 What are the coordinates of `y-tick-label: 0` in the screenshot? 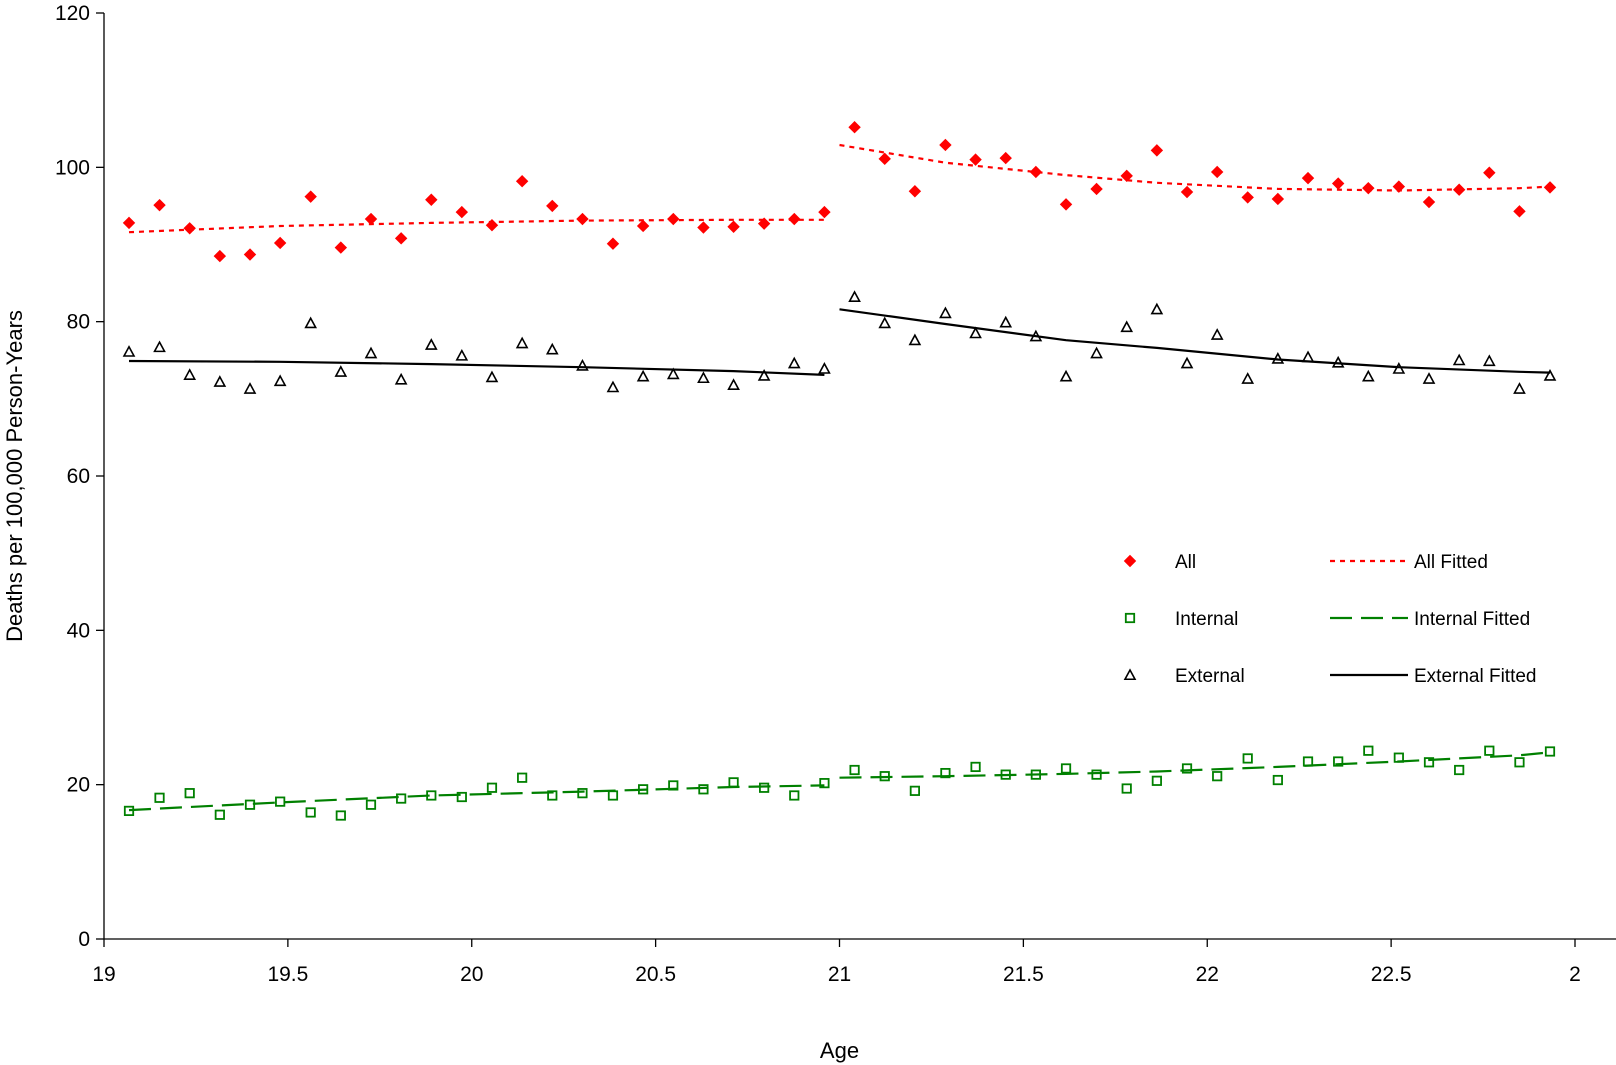 It's located at (84, 939).